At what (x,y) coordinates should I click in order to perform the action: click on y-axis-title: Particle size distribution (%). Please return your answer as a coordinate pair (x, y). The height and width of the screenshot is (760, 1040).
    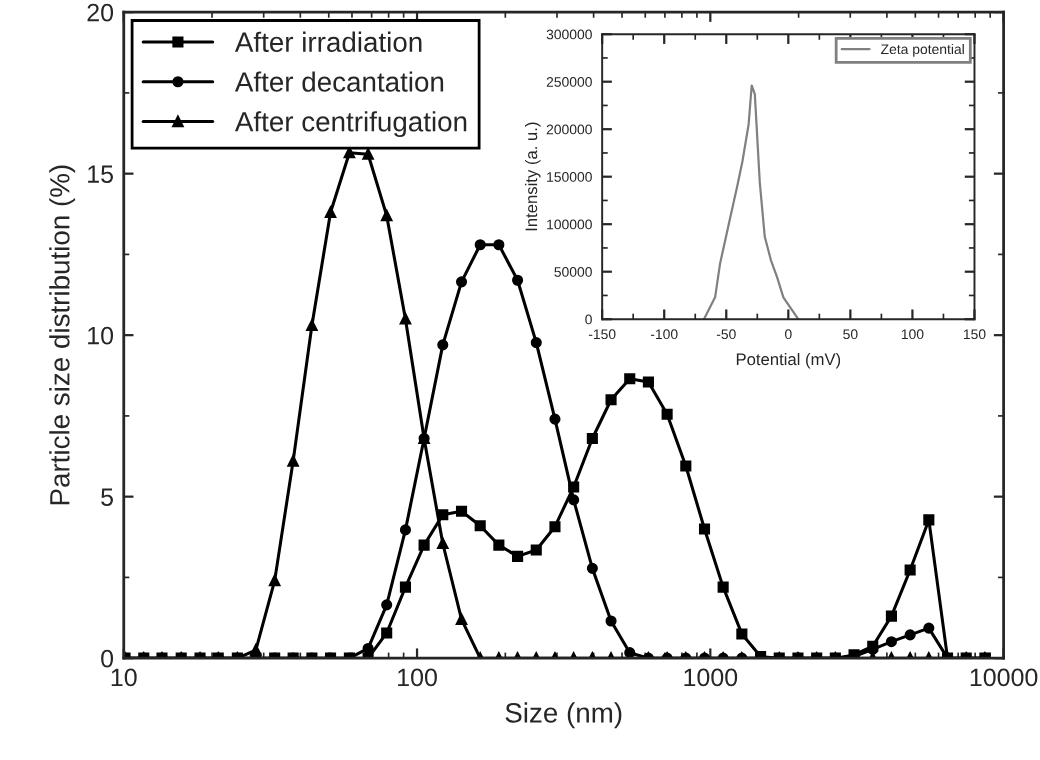
    Looking at the image, I should click on (62, 335).